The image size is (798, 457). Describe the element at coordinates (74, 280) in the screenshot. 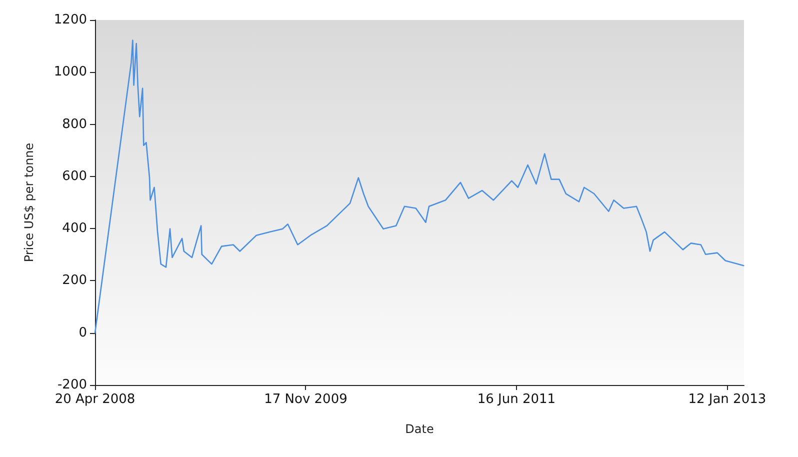

I see `y-tick-label: 200` at that location.